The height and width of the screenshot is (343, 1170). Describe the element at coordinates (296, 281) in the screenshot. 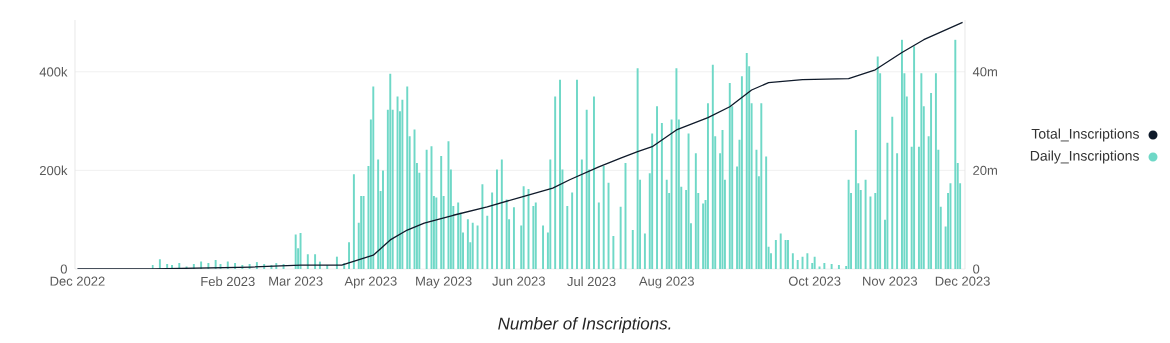

I see `x-tick-label: Mar 2023` at that location.